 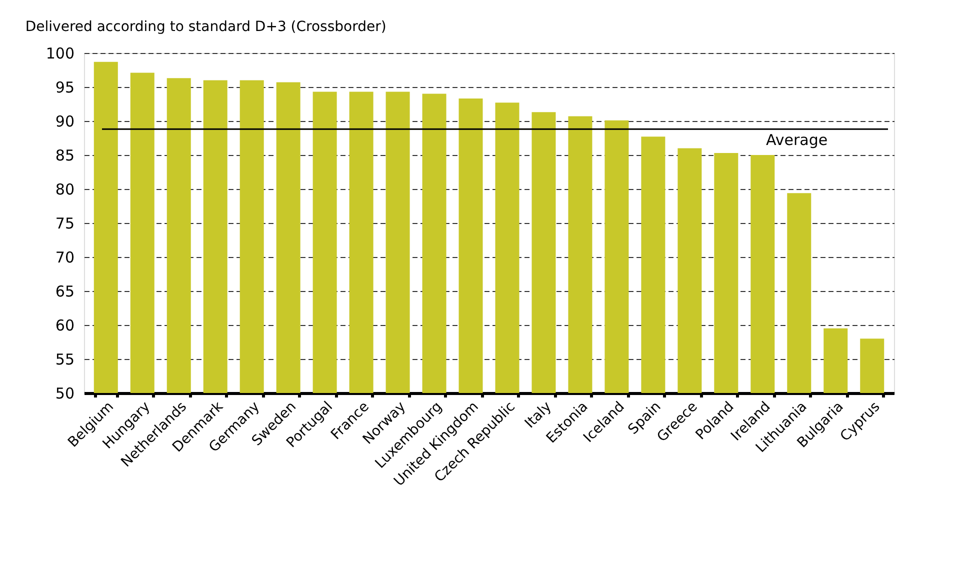 What do you see at coordinates (64, 325) in the screenshot?
I see `y-tick-label: 60` at bounding box center [64, 325].